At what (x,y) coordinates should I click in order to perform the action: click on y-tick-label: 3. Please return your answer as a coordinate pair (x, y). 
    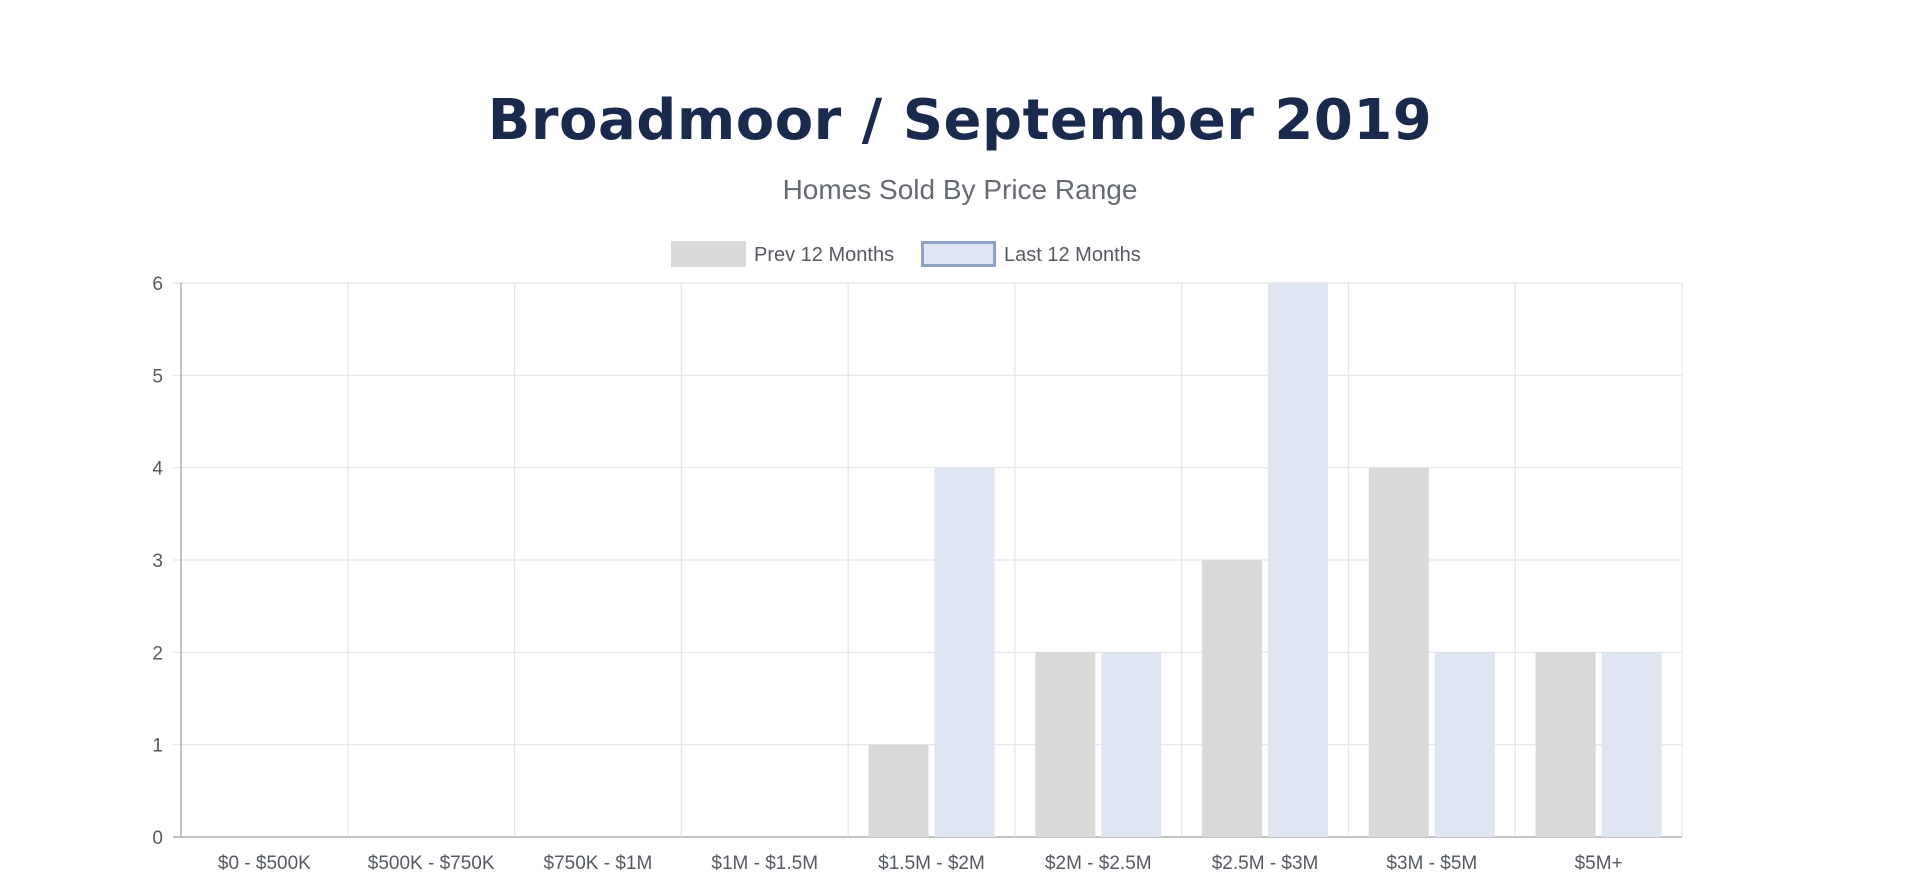
    Looking at the image, I should click on (157, 561).